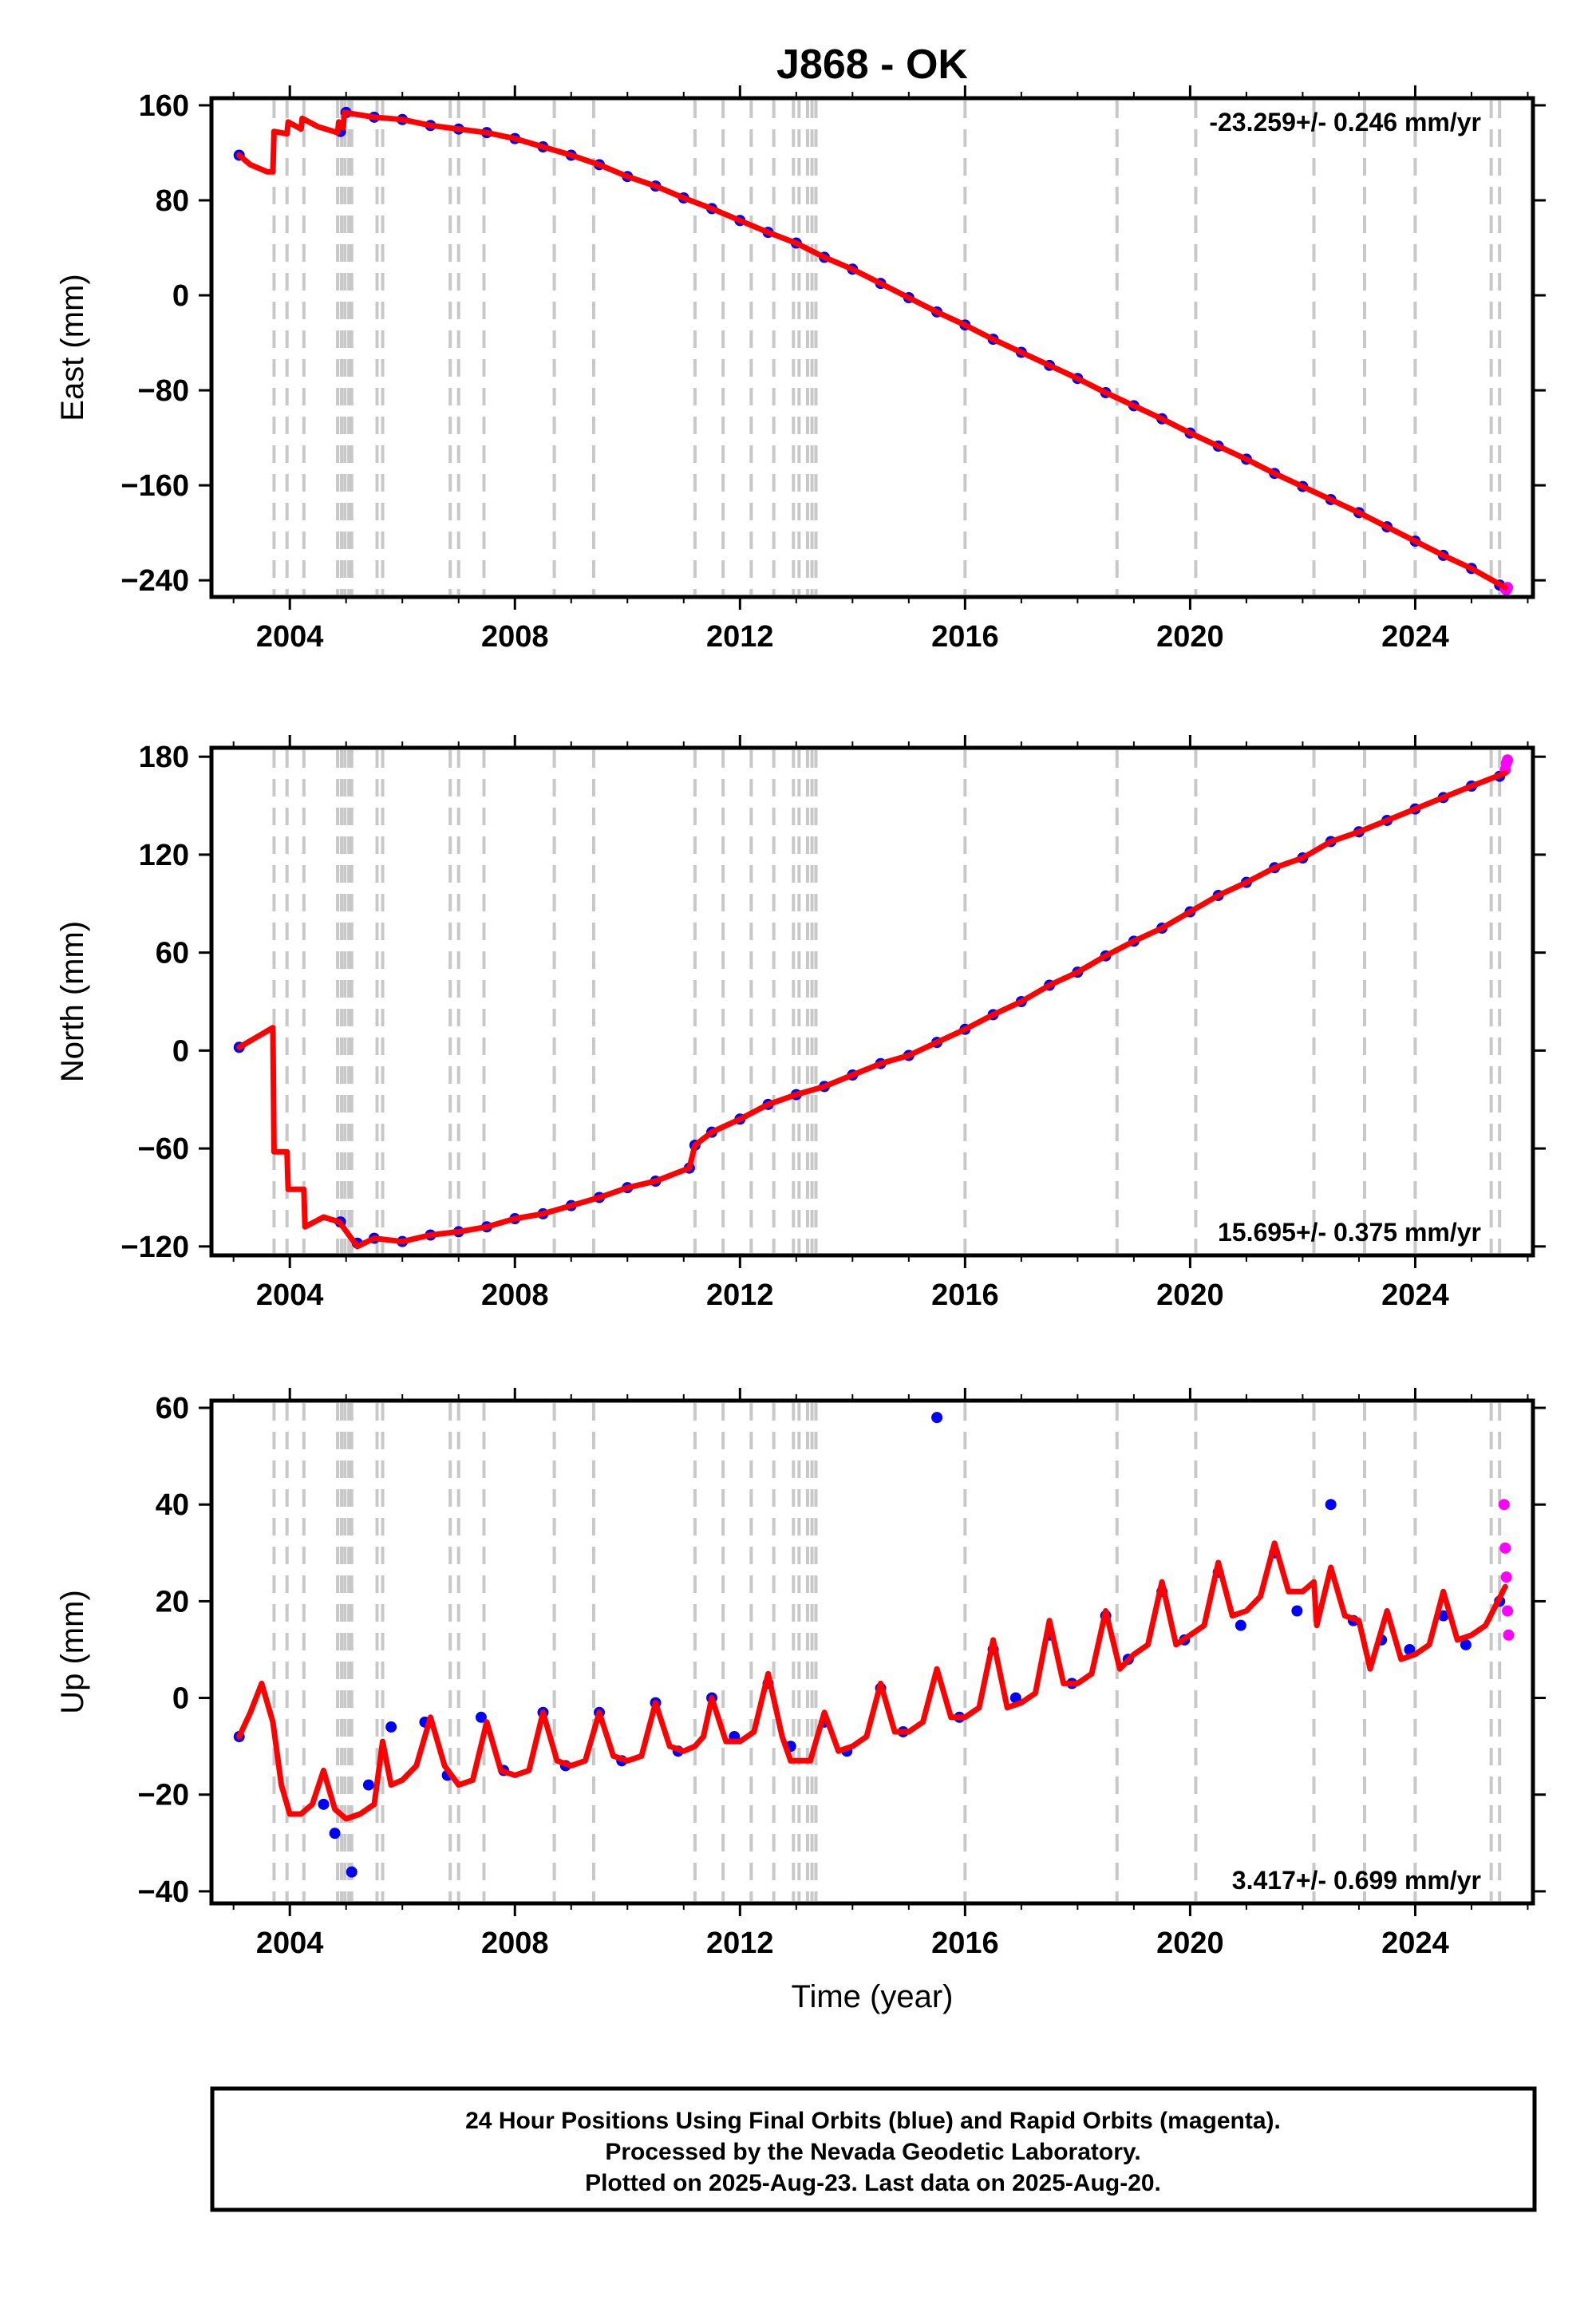 Image resolution: width=1596 pixels, height=2316 pixels. I want to click on east-xtick-label-1: 2008, so click(515, 637).